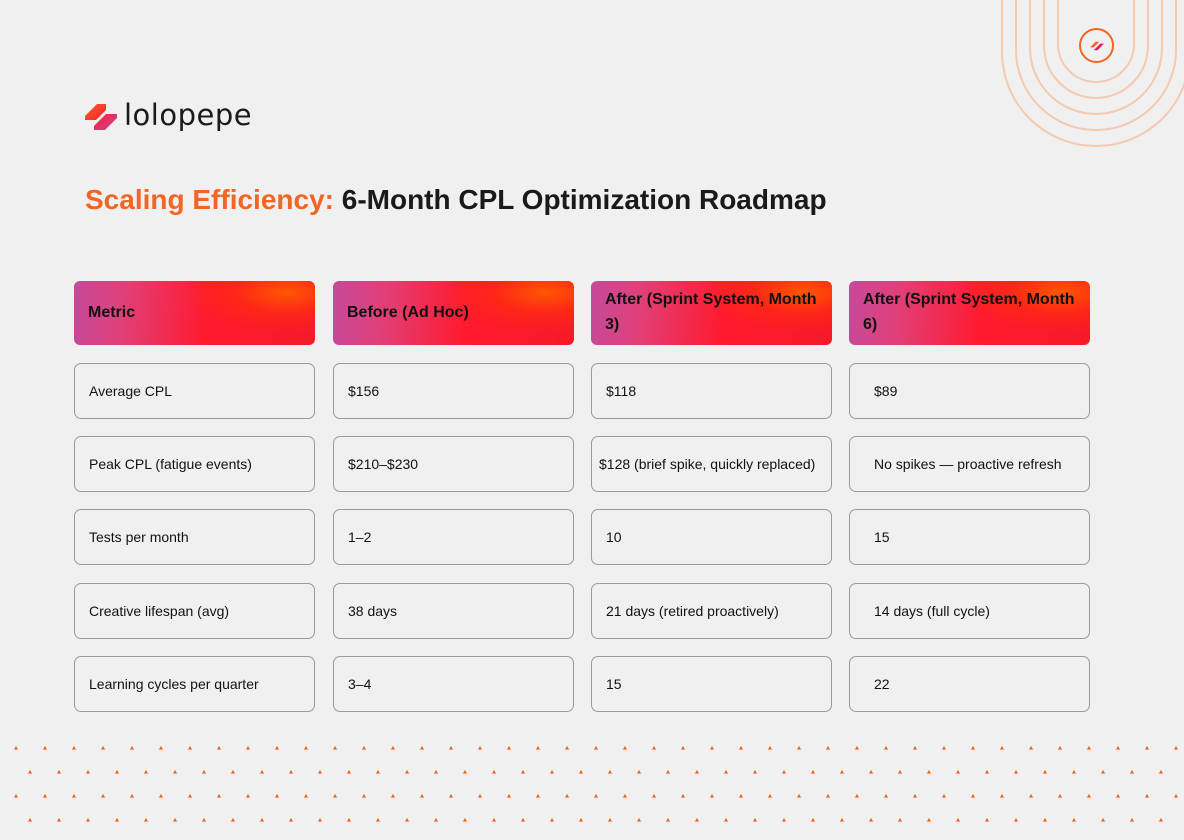 This screenshot has height=840, width=1184. What do you see at coordinates (188, 115) in the screenshot?
I see `brand-name: lolopepe` at bounding box center [188, 115].